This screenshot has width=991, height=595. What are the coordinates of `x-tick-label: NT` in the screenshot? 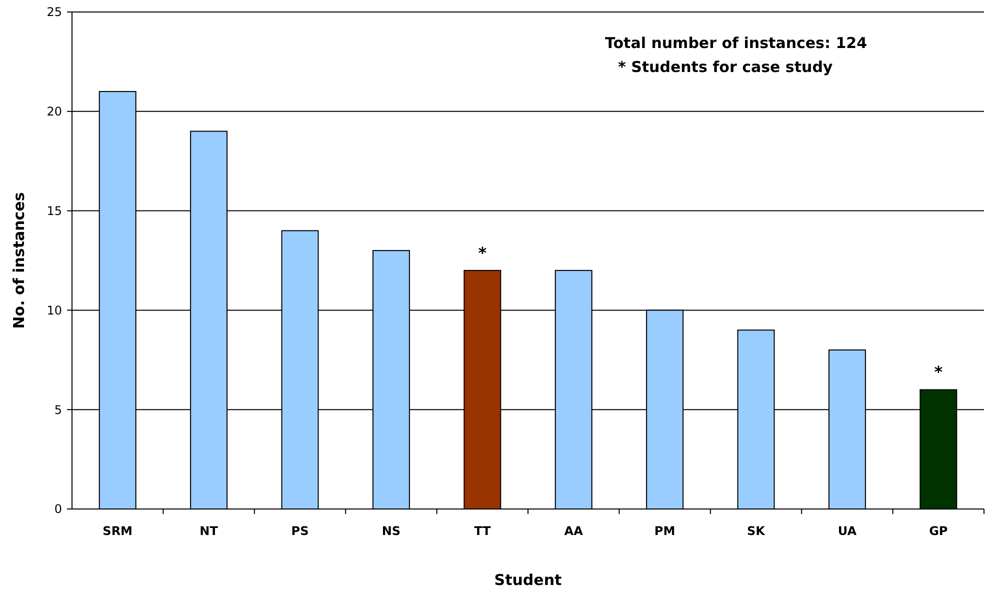 It's located at (209, 531).